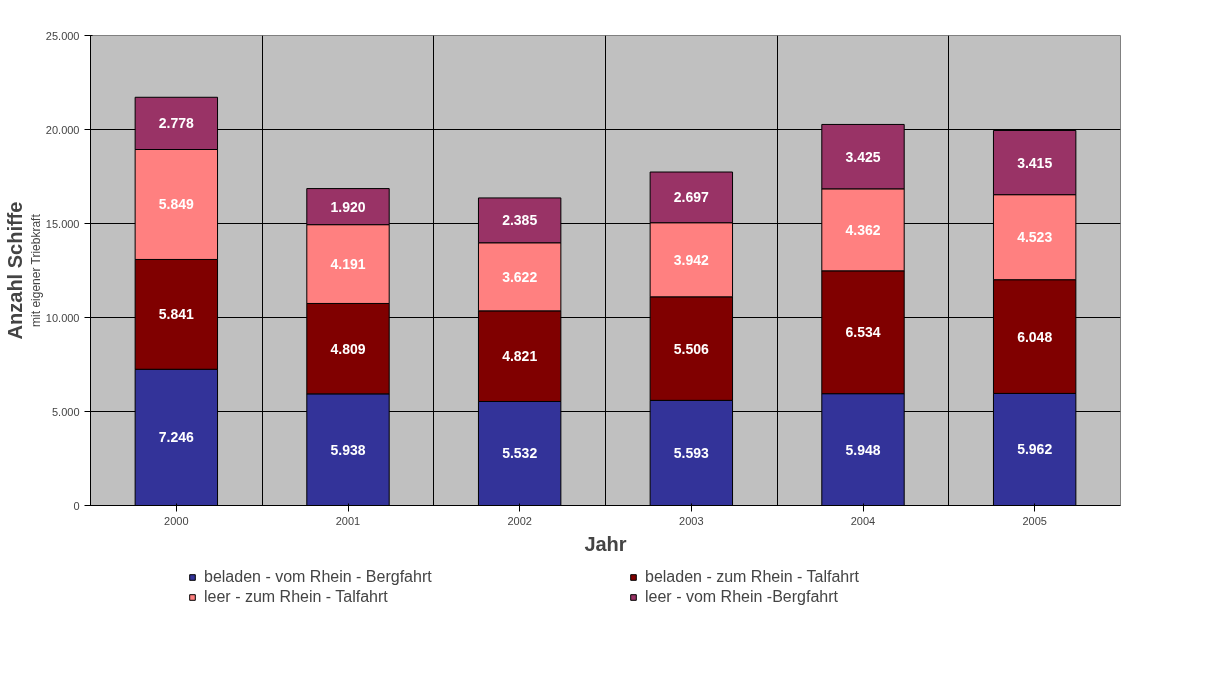 The image size is (1216, 673). Describe the element at coordinates (863, 156) in the screenshot. I see `data-label: 3.425` at that location.